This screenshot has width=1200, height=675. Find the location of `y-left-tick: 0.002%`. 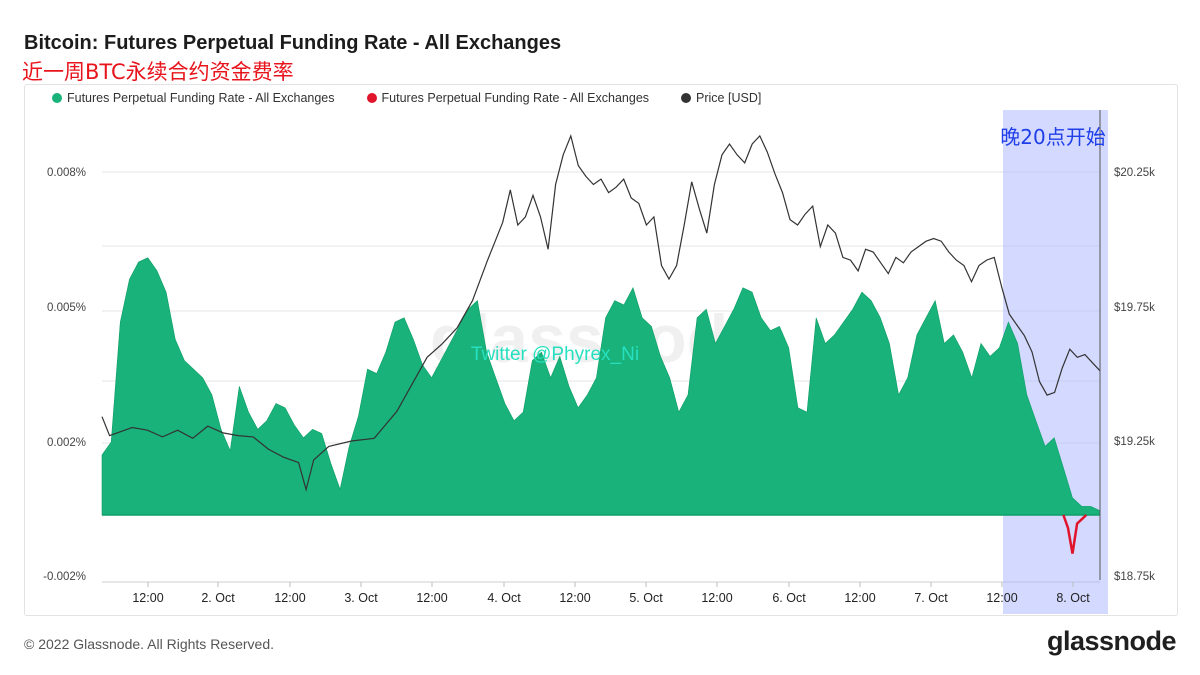

y-left-tick: 0.002% is located at coordinates (66, 443).